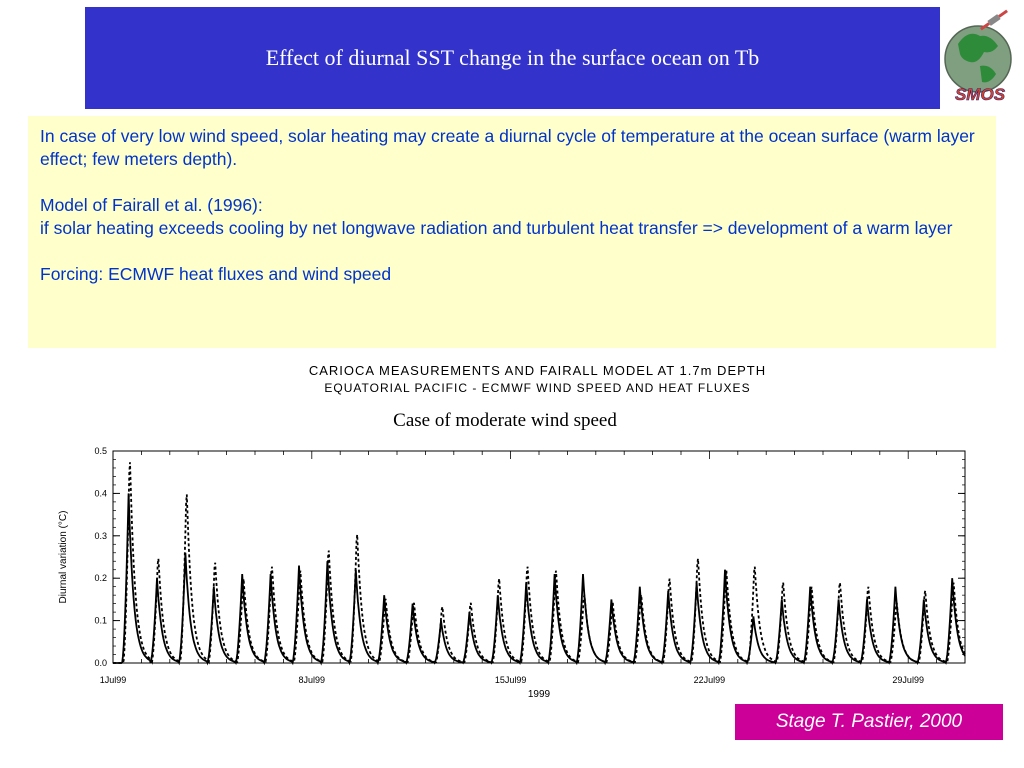  I want to click on x-axis-label: 1999, so click(539, 694).